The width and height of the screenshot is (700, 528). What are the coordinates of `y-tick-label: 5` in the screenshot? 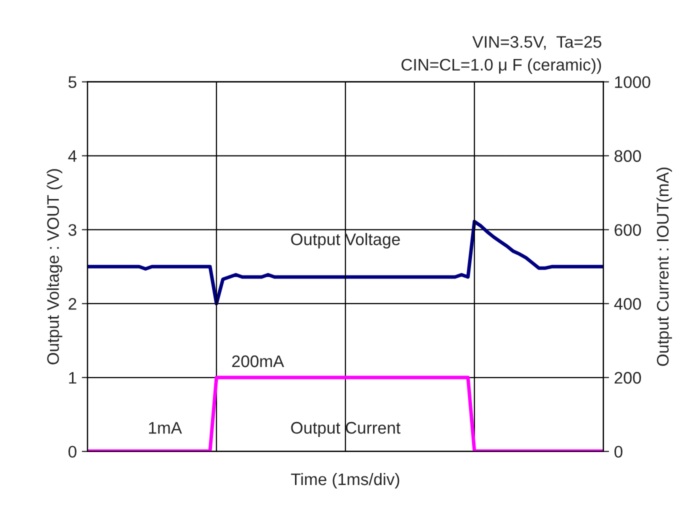 It's located at (72, 82).